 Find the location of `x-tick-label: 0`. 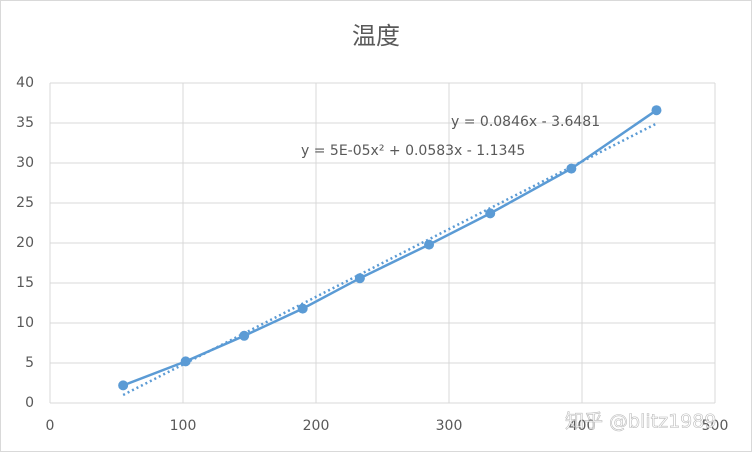

x-tick-label: 0 is located at coordinates (50, 426).